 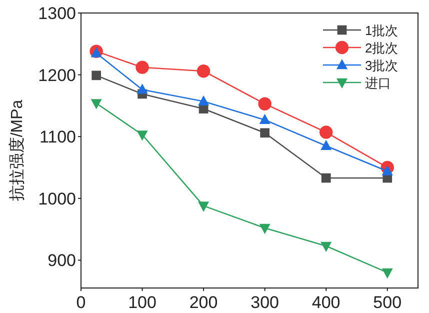 What do you see at coordinates (81, 302) in the screenshot?
I see `x-tick-label: 0` at bounding box center [81, 302].